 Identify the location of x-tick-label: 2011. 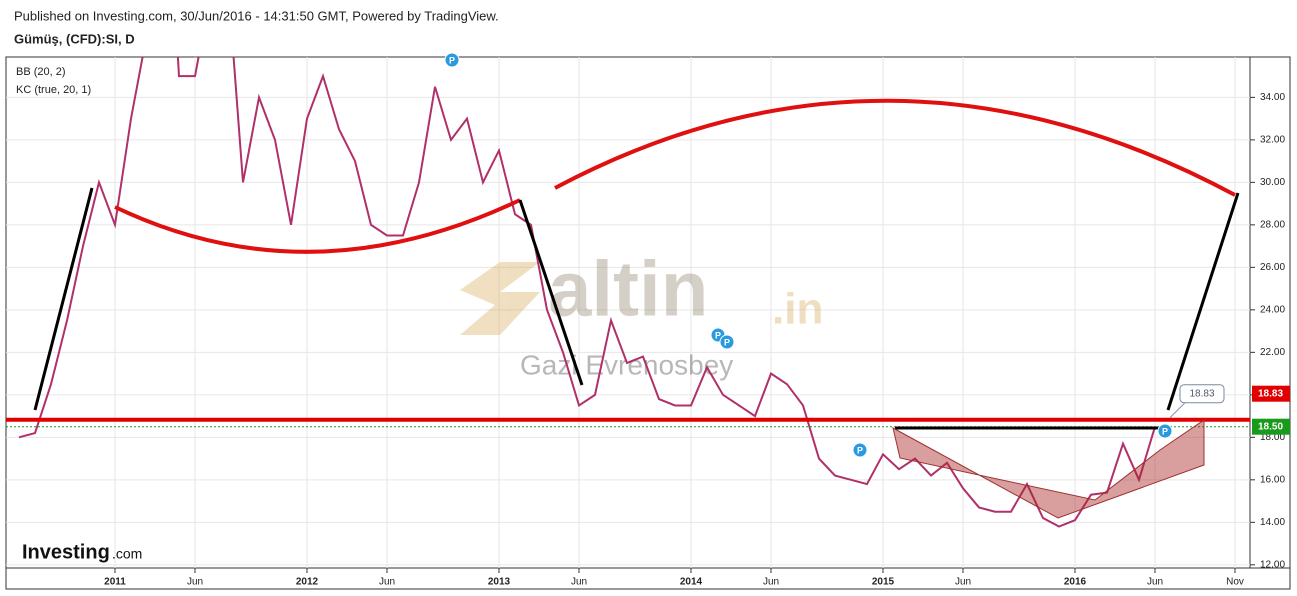
(115, 582).